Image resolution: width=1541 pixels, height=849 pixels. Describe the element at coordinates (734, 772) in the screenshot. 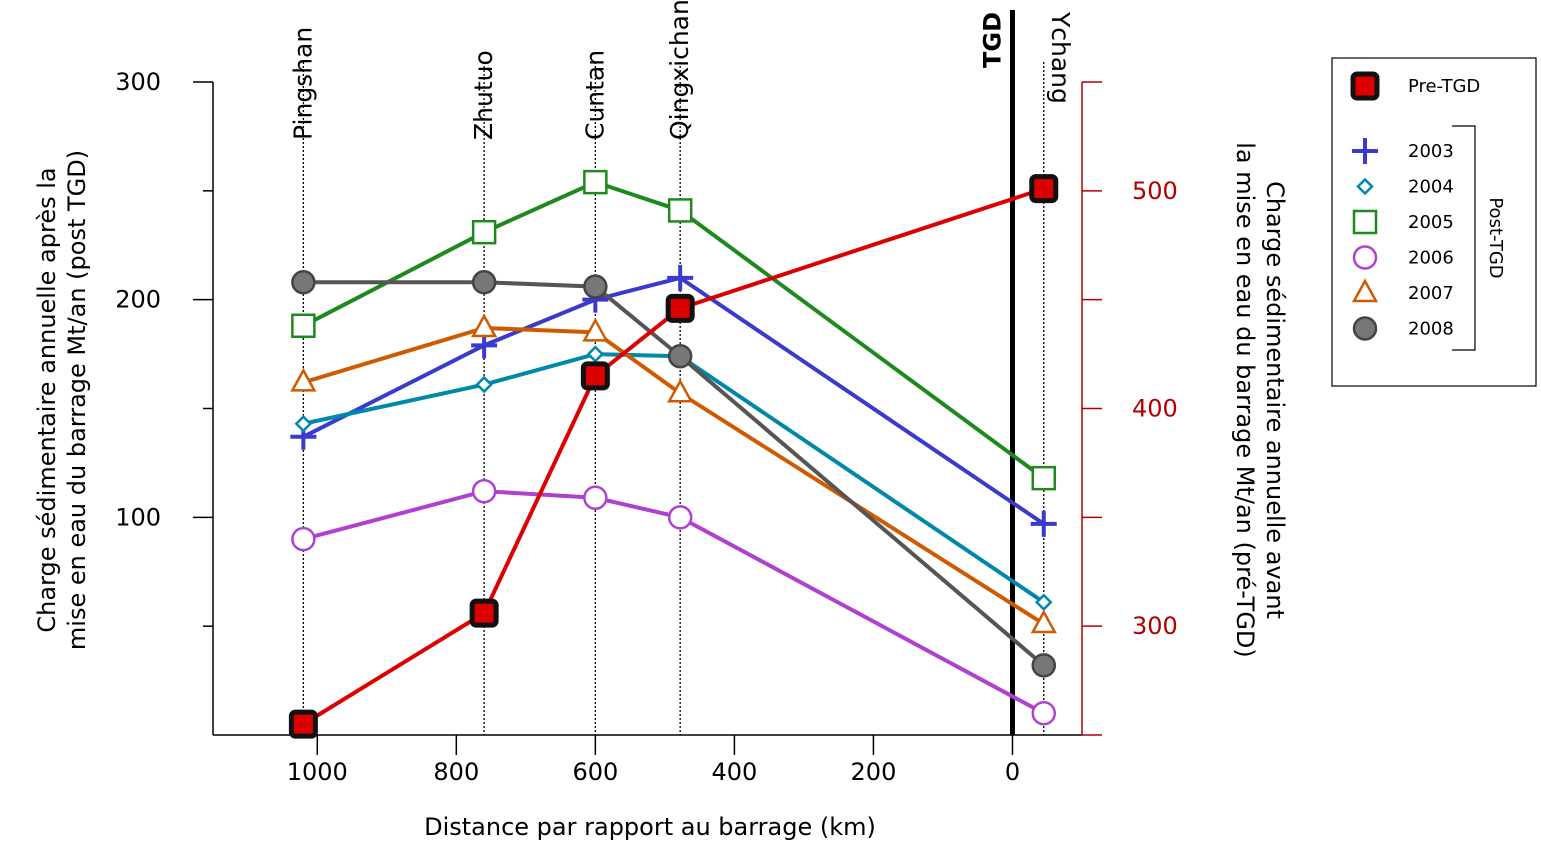

I see `x-tick-label: 400` at that location.